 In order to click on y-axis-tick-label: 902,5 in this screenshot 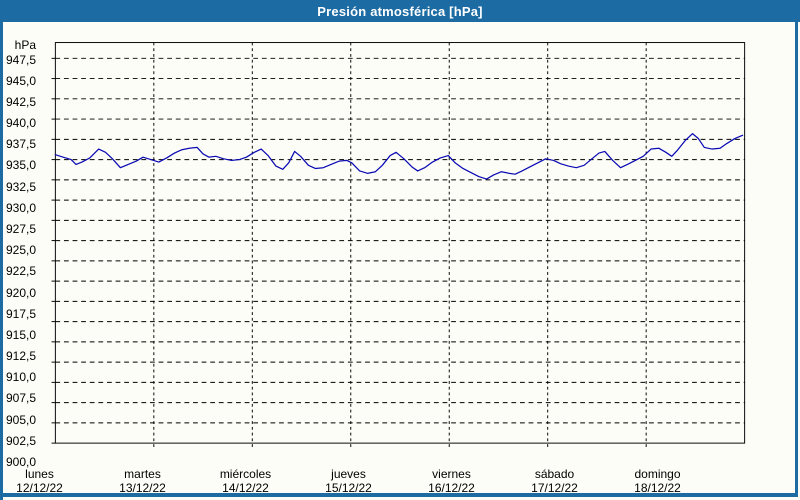, I will do `click(20, 440)`.